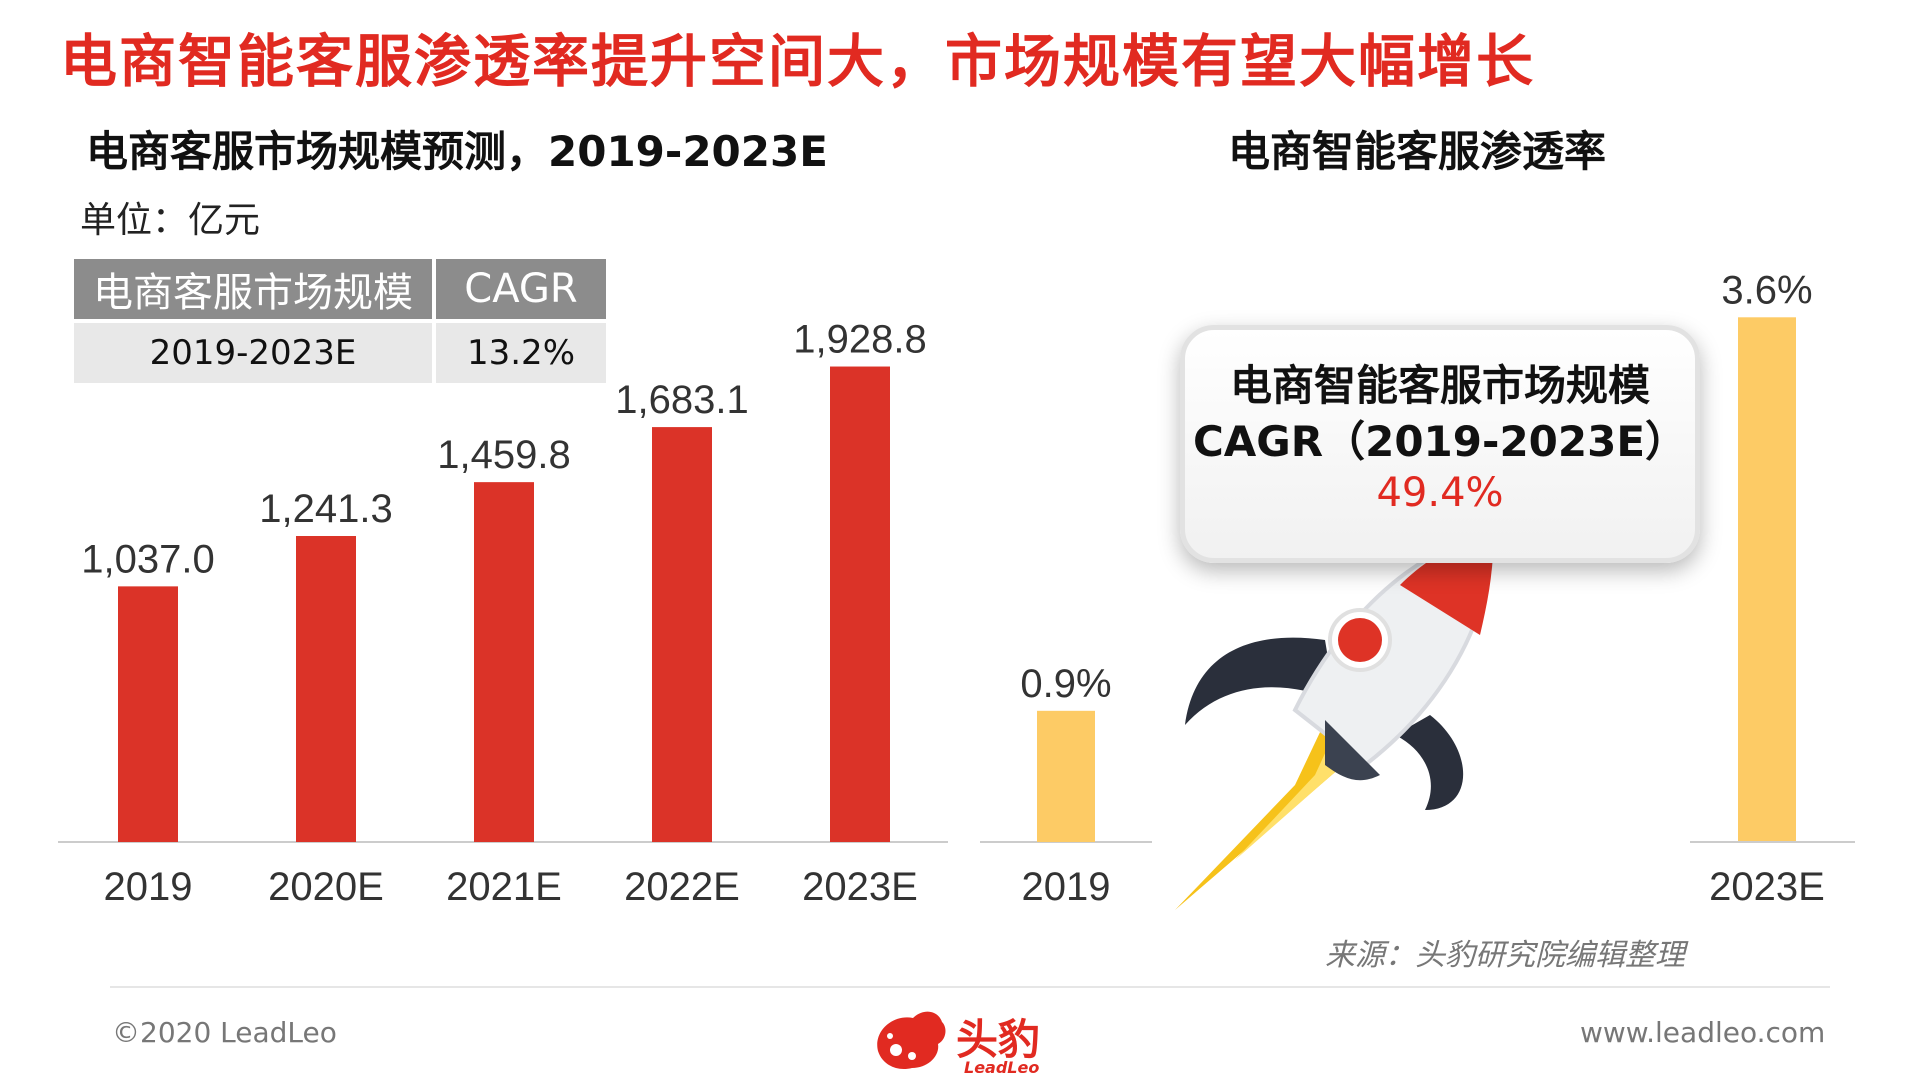 The height and width of the screenshot is (1080, 1920). Describe the element at coordinates (253, 353) in the screenshot. I see `table-cell-period: 2019-2023E` at that location.